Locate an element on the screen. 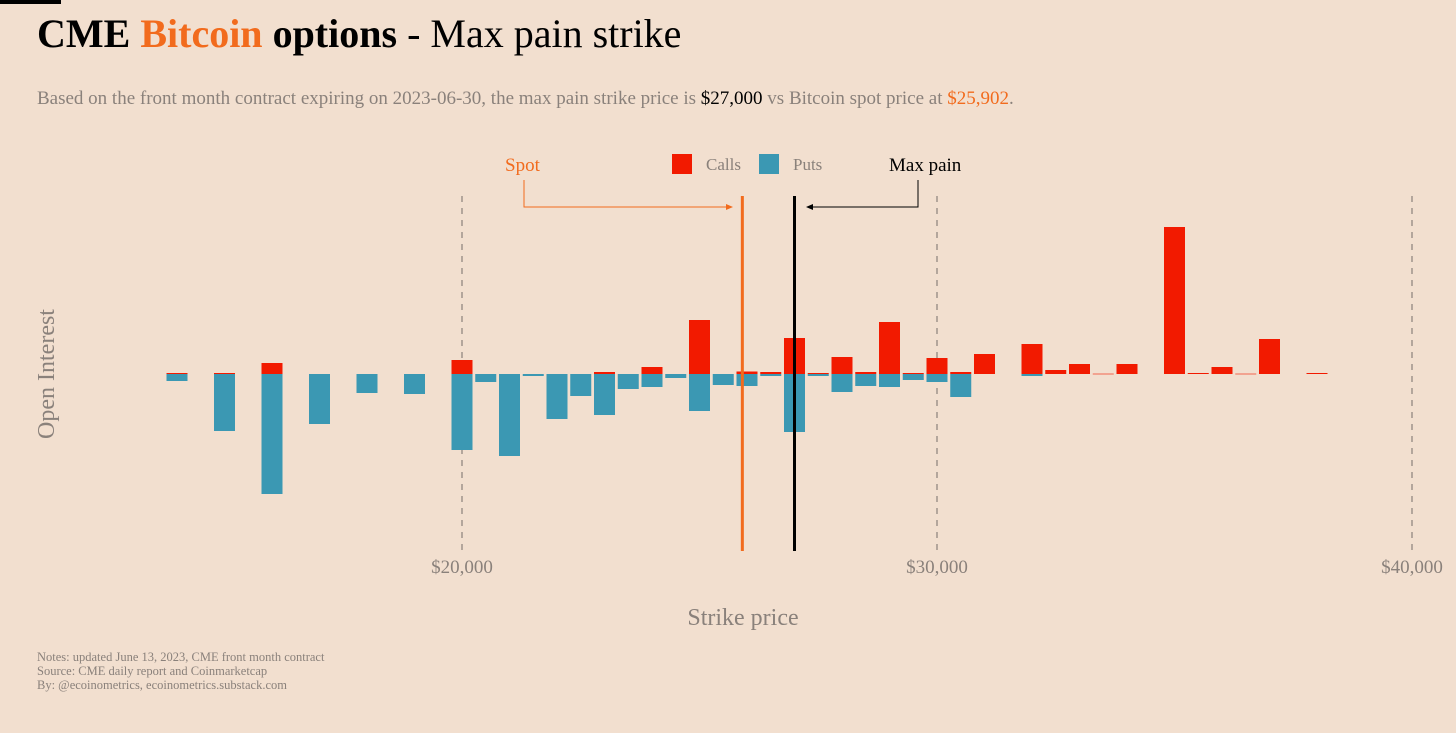 Image resolution: width=1456 pixels, height=733 pixels. chart-title: CME Bitcoin options - Max pain strike is located at coordinates (359, 33).